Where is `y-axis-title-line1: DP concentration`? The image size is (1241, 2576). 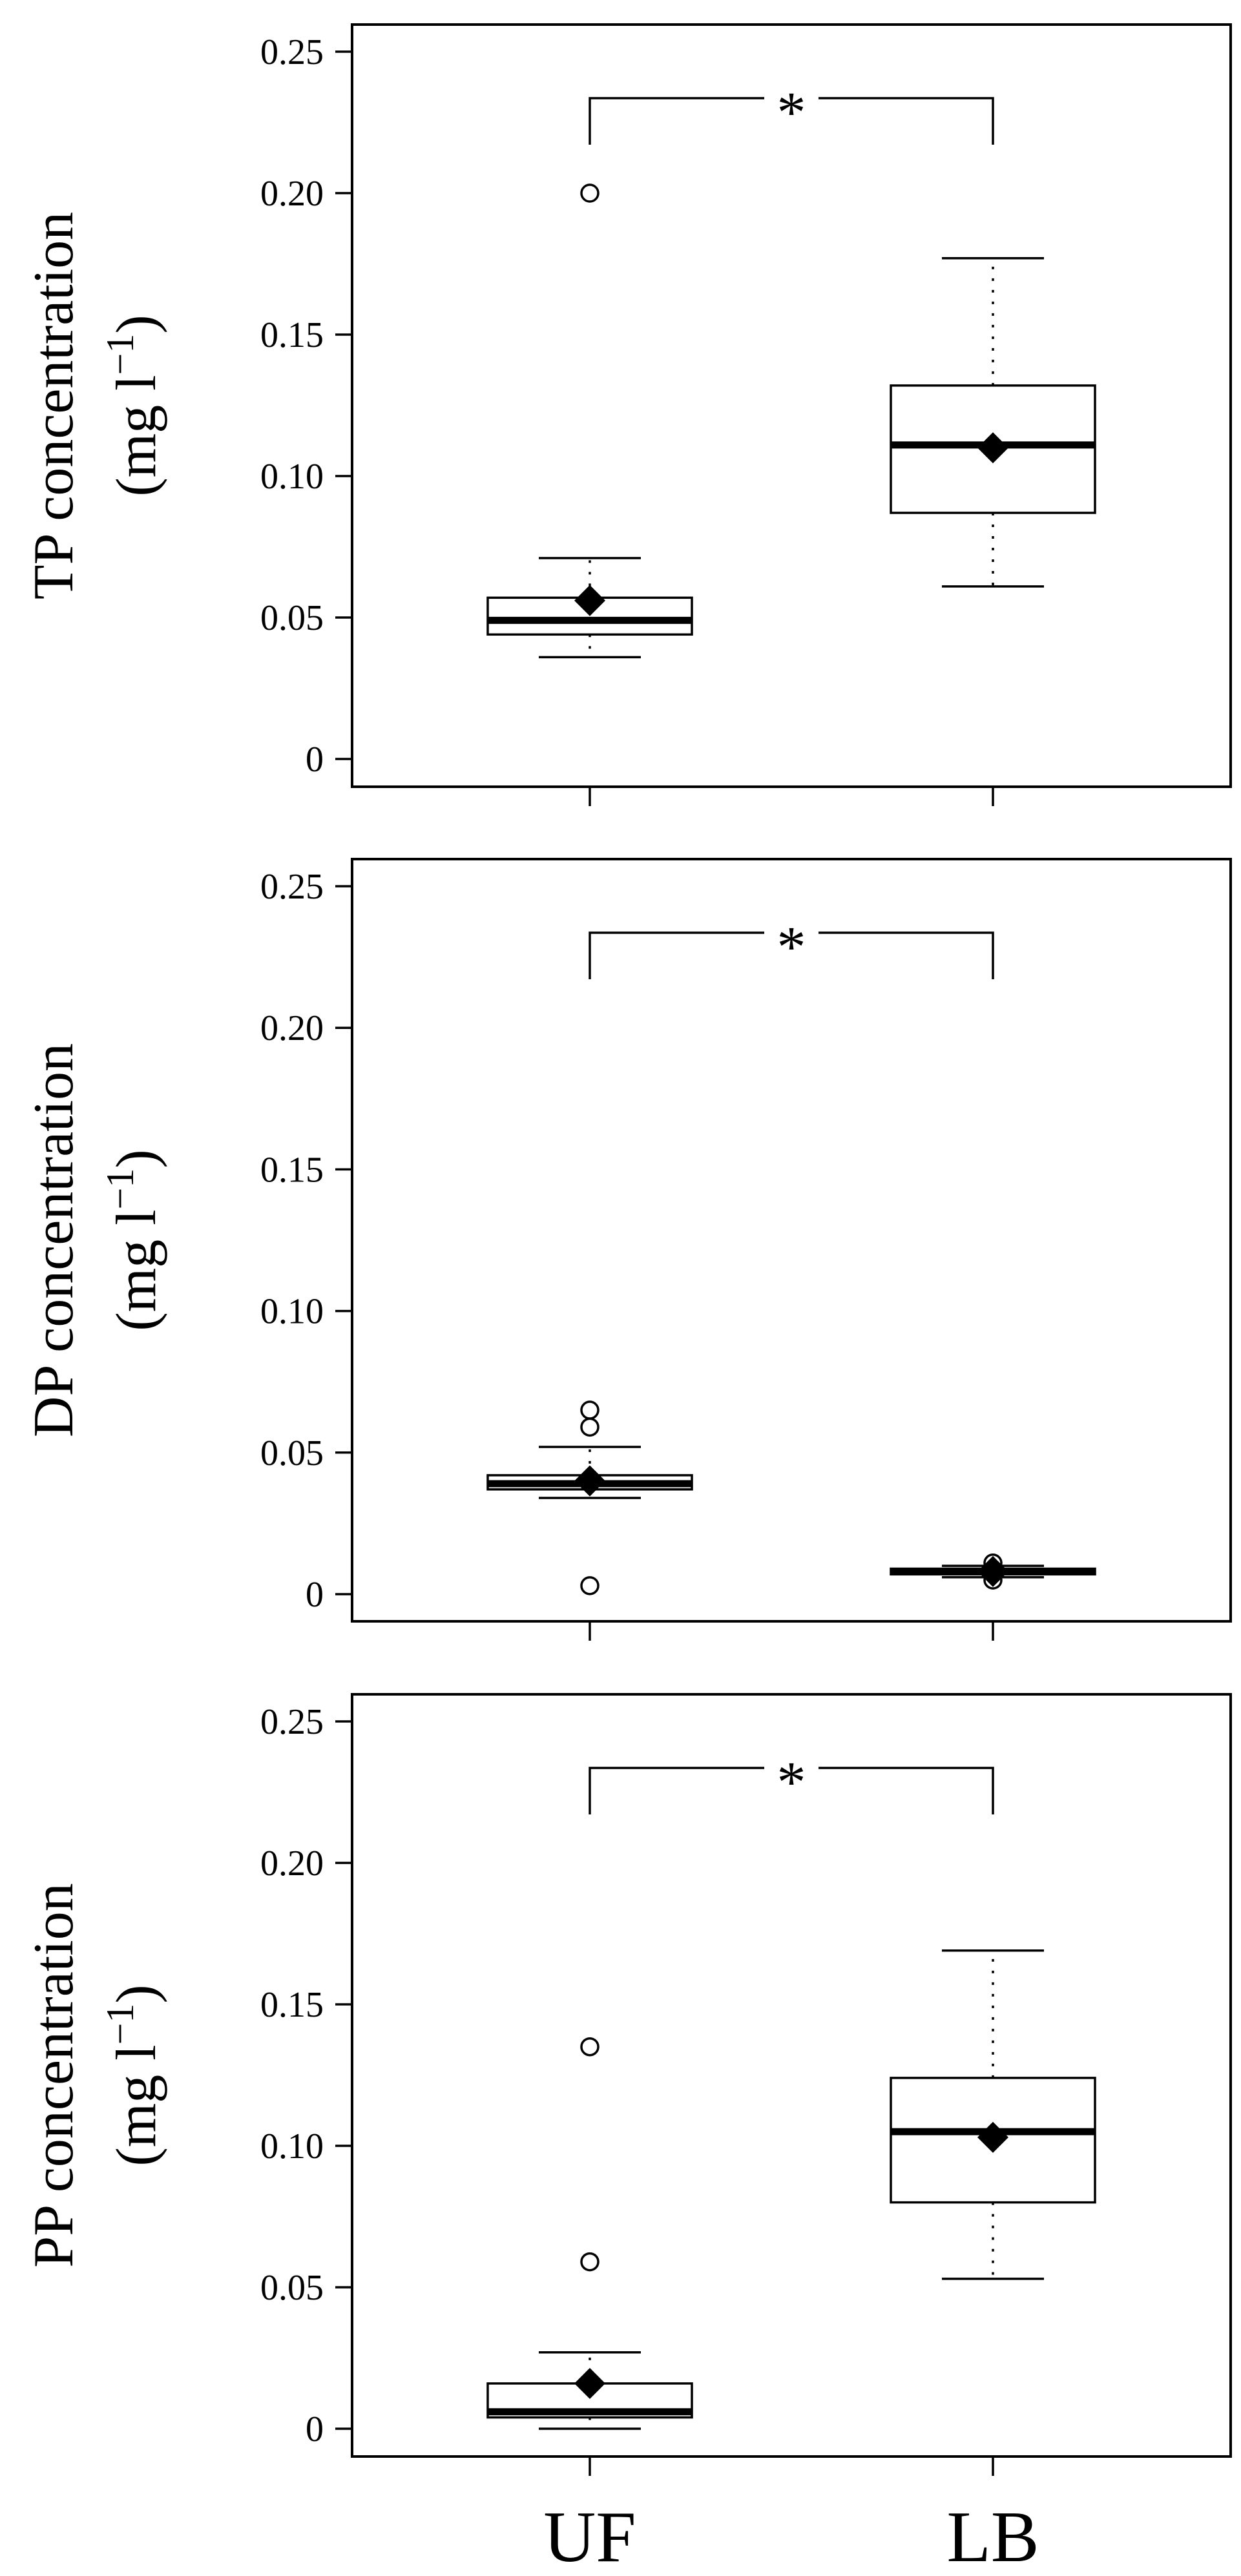
y-axis-title-line1: DP concentration is located at coordinates (54, 1240).